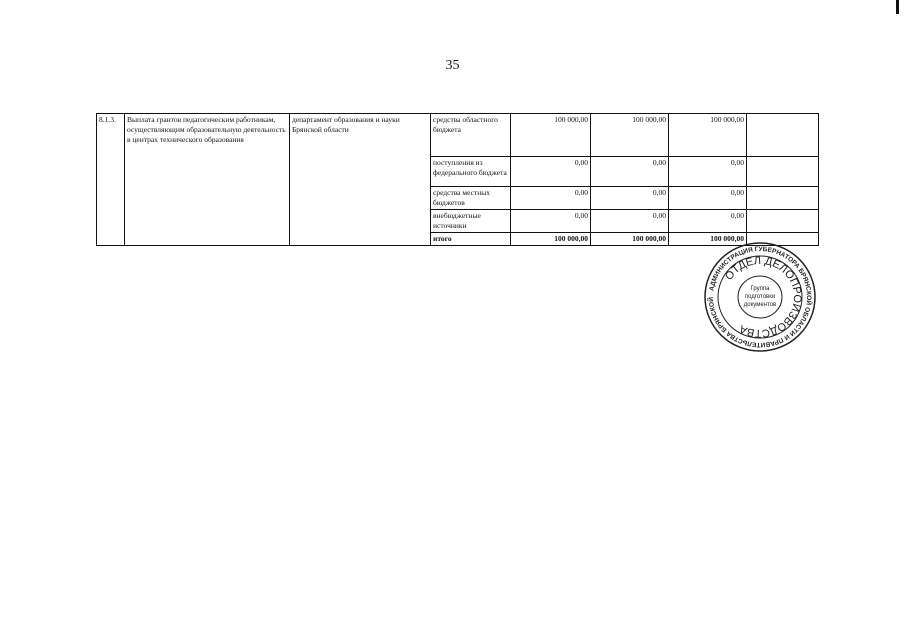  Describe the element at coordinates (470, 135) in the screenshot. I see `funding-source-cell: средства областного бюджета` at that location.